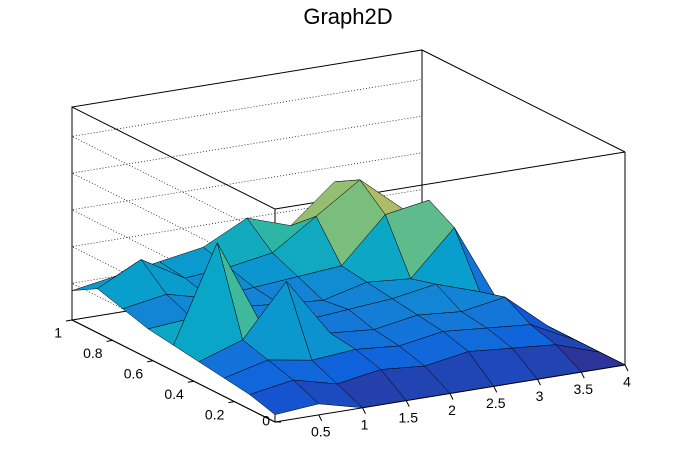 This screenshot has width=696, height=472. I want to click on x-tick-label: 1, so click(365, 424).